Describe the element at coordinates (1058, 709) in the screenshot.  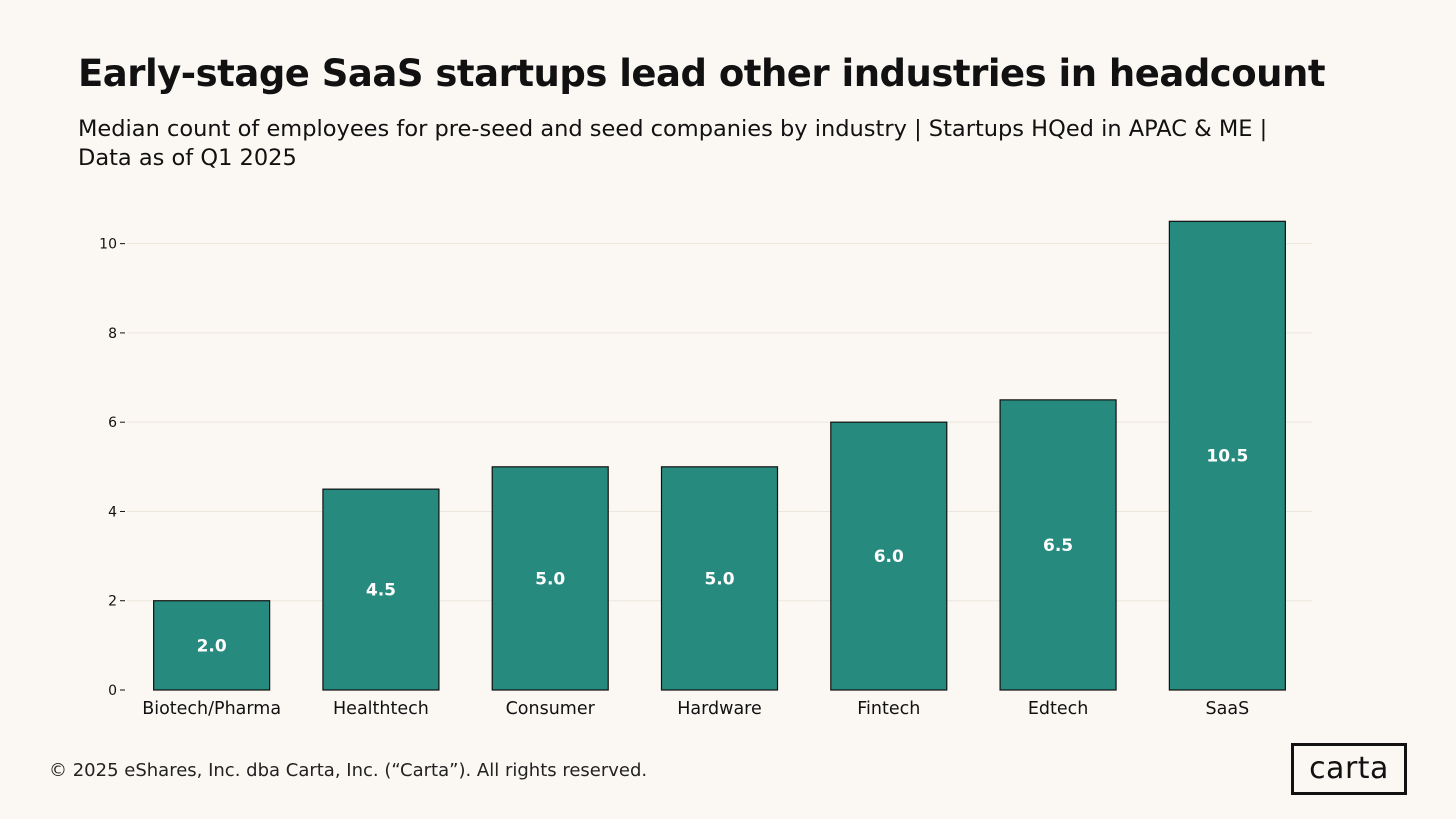
I see `x-category-label: Edtech` at that location.